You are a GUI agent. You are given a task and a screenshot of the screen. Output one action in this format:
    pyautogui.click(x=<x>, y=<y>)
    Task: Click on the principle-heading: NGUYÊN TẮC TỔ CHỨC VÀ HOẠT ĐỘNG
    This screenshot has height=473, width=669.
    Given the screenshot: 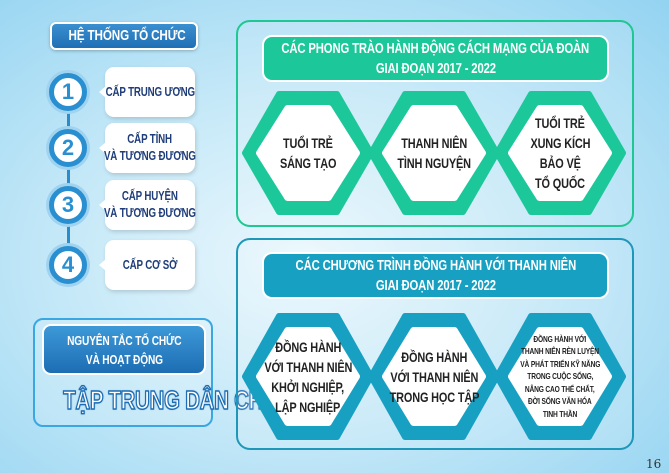 What is the action you would take?
    pyautogui.click(x=124, y=349)
    